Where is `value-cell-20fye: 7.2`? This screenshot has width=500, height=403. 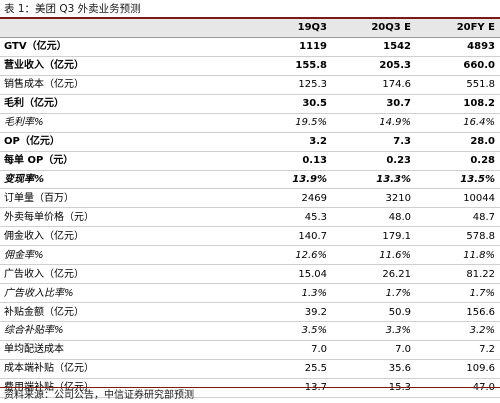
value-cell-20fye: 7.2 is located at coordinates (458, 350).